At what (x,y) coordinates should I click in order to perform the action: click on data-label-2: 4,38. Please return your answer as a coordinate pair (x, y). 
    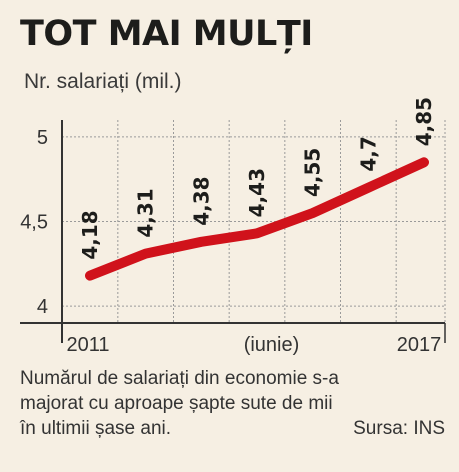
    Looking at the image, I should click on (201, 200).